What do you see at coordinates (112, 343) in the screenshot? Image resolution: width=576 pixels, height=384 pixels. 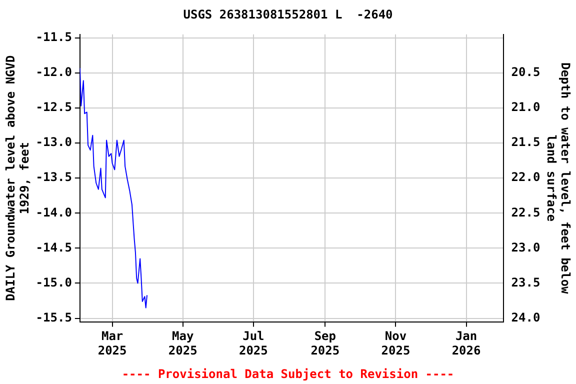 I see `x-tick-label: Mar 2025` at bounding box center [112, 343].